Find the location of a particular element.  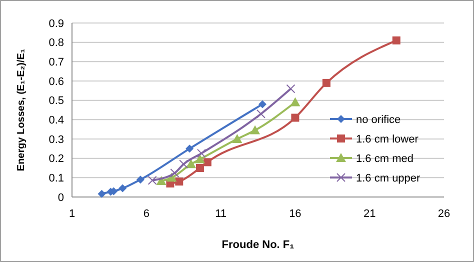

y-tick-label: 0.4 is located at coordinates (56, 120).